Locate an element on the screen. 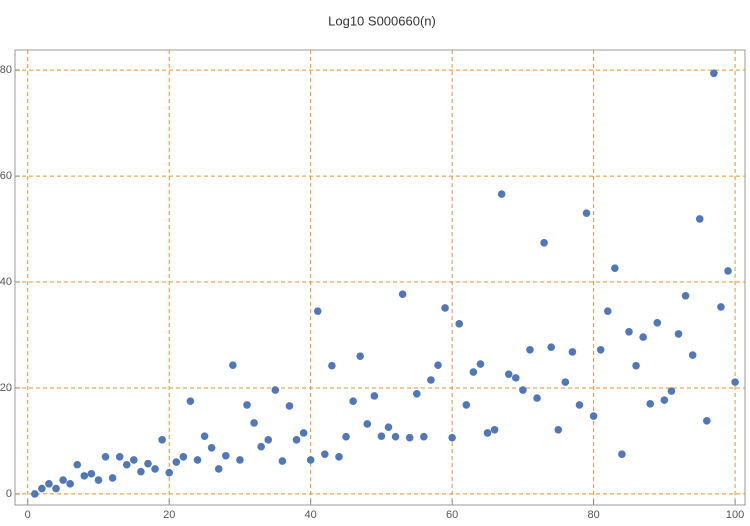 This screenshot has width=750, height=526. x-tick-label: 0 is located at coordinates (28, 515).